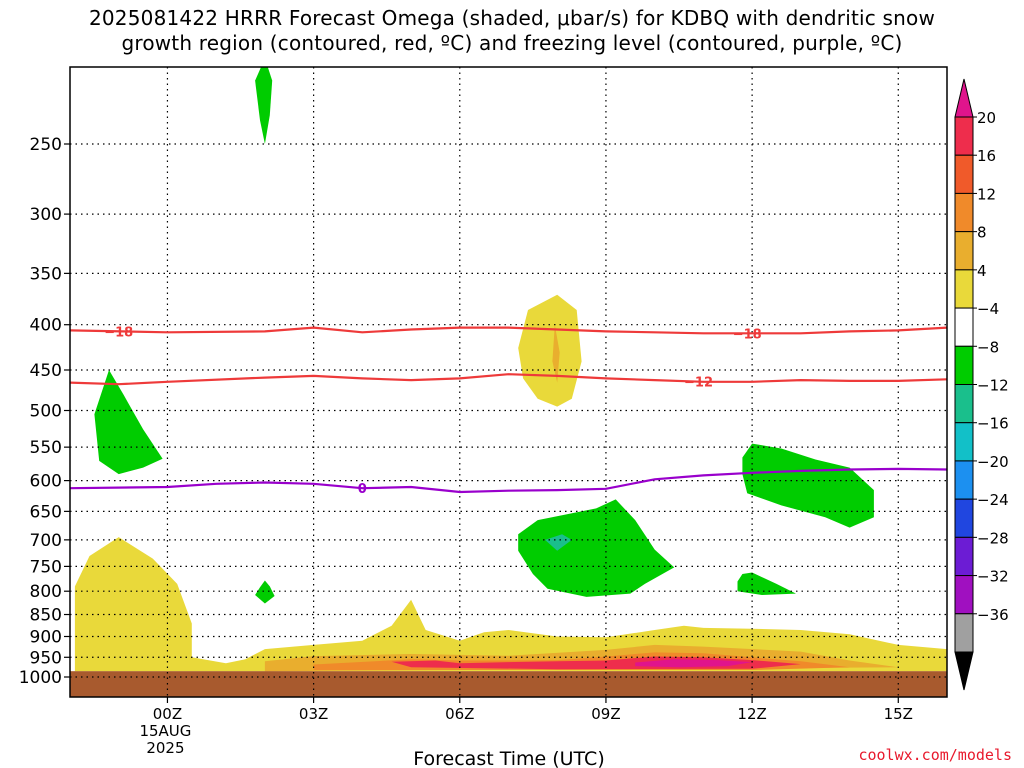 This screenshot has height=768, width=1024. Describe the element at coordinates (508, 758) in the screenshot. I see `x-axis-label: Forecast Time (UTC)` at that location.